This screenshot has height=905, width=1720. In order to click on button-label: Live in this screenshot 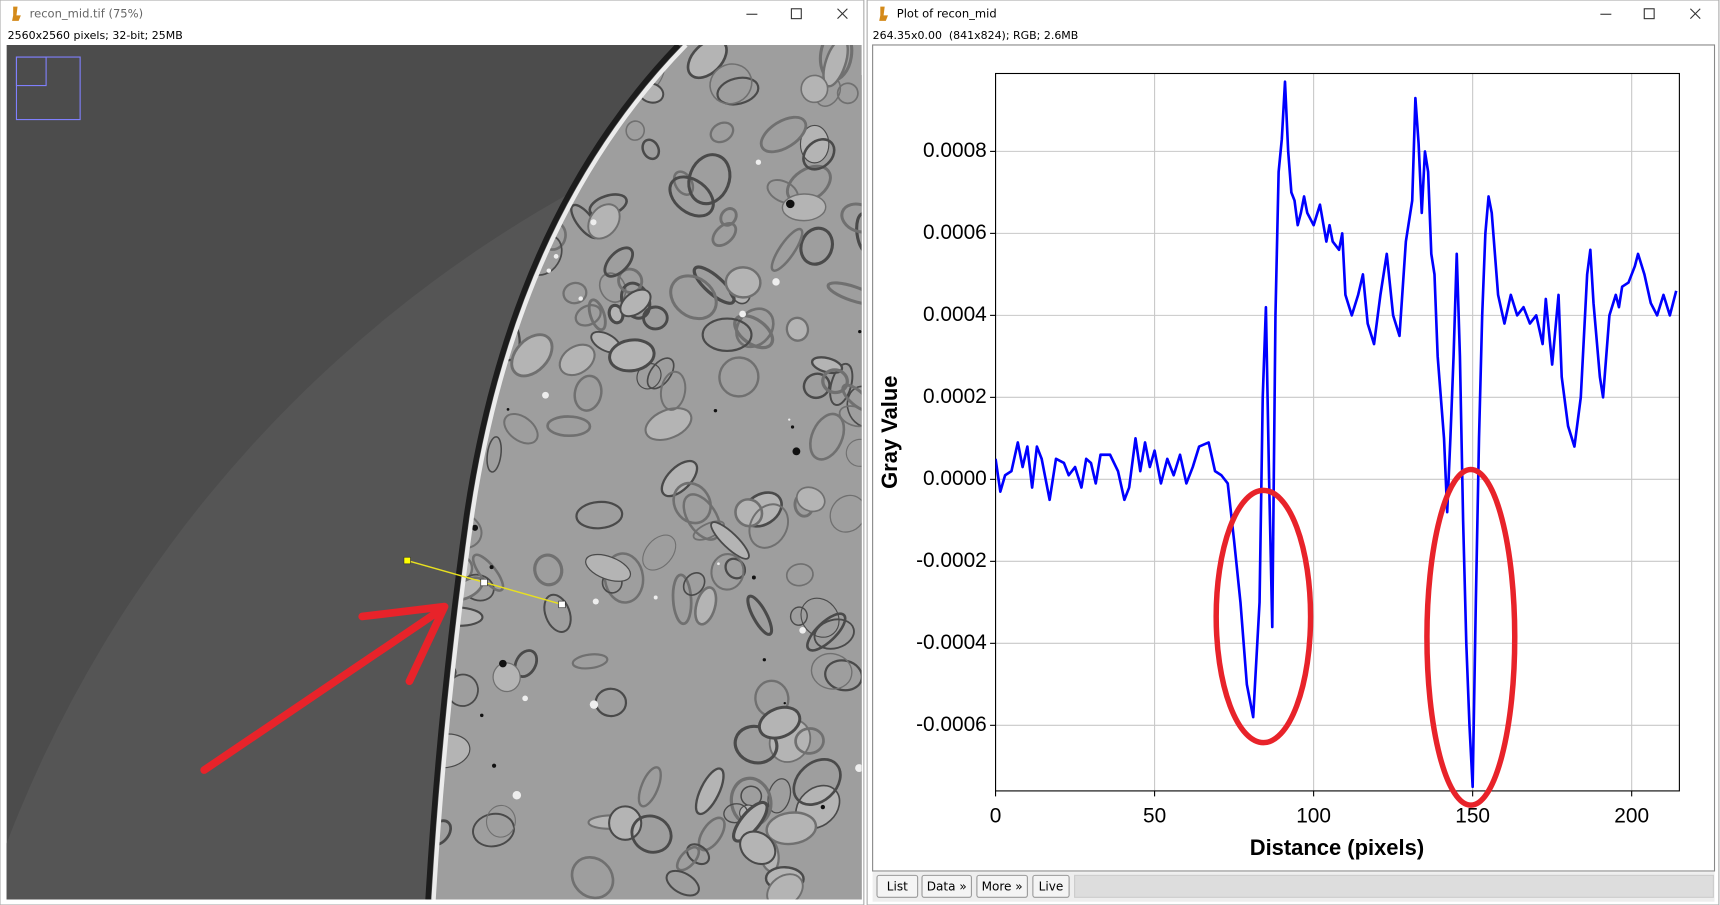, I will do `click(1051, 886)`.